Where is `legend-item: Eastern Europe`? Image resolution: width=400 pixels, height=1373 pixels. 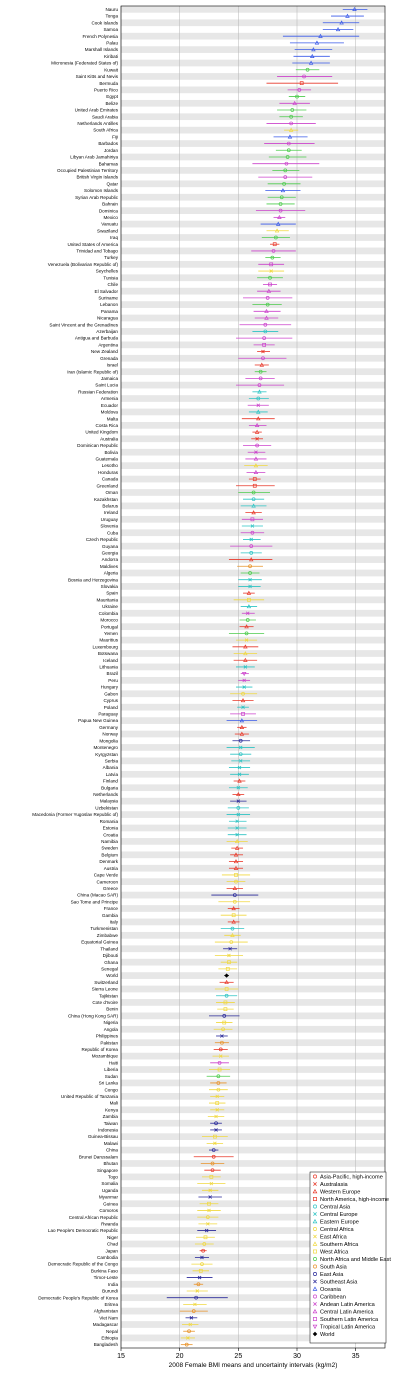 legend-item: Eastern Europe is located at coordinates (335, 1222).